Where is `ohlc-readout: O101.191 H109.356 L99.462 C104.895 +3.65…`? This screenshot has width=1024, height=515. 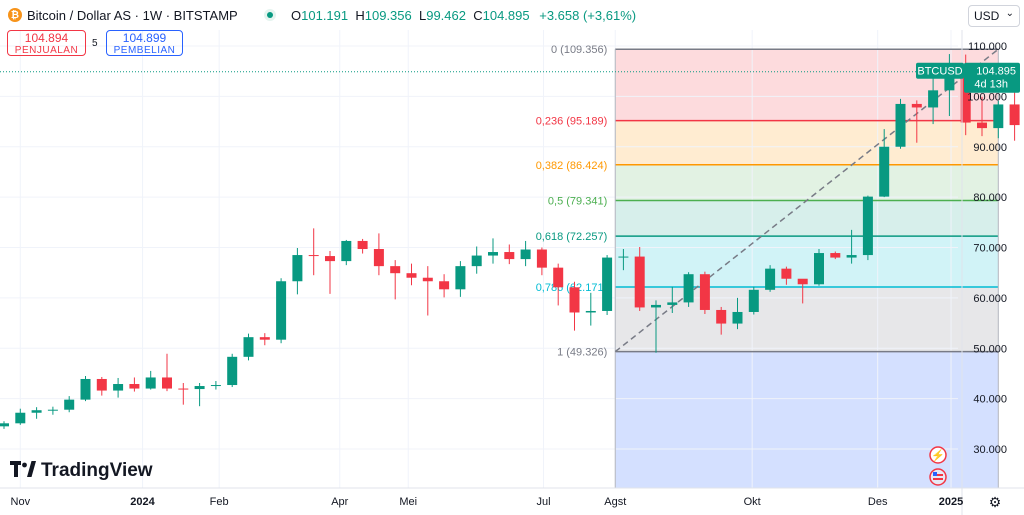 ohlc-readout: O101.191 H109.356 L99.462 C104.895 +3.65… is located at coordinates (463, 15).